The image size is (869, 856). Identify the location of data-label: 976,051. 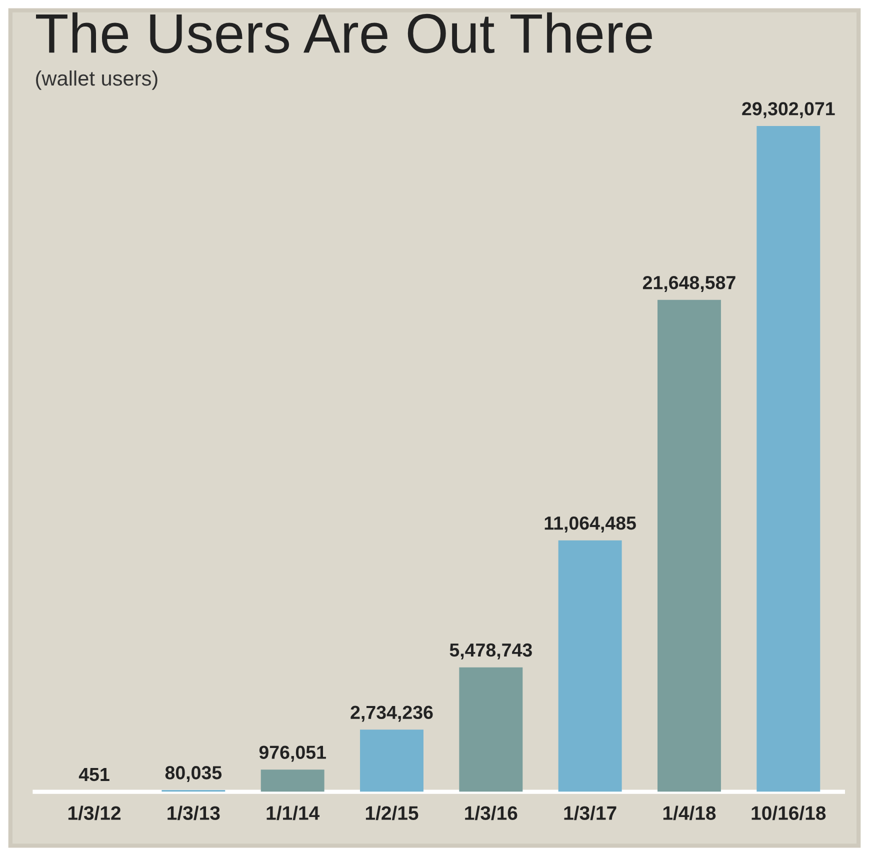
(292, 754).